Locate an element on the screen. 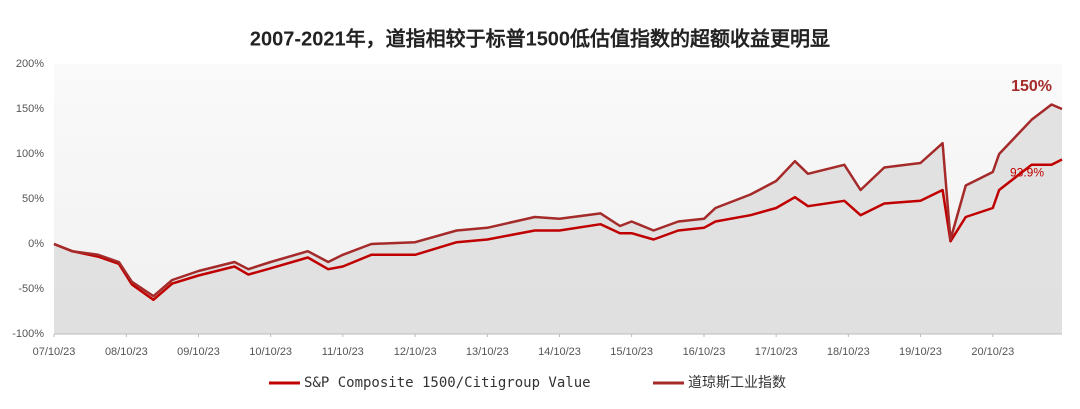 This screenshot has height=409, width=1080. y-tick-label: 150% is located at coordinates (30, 109).